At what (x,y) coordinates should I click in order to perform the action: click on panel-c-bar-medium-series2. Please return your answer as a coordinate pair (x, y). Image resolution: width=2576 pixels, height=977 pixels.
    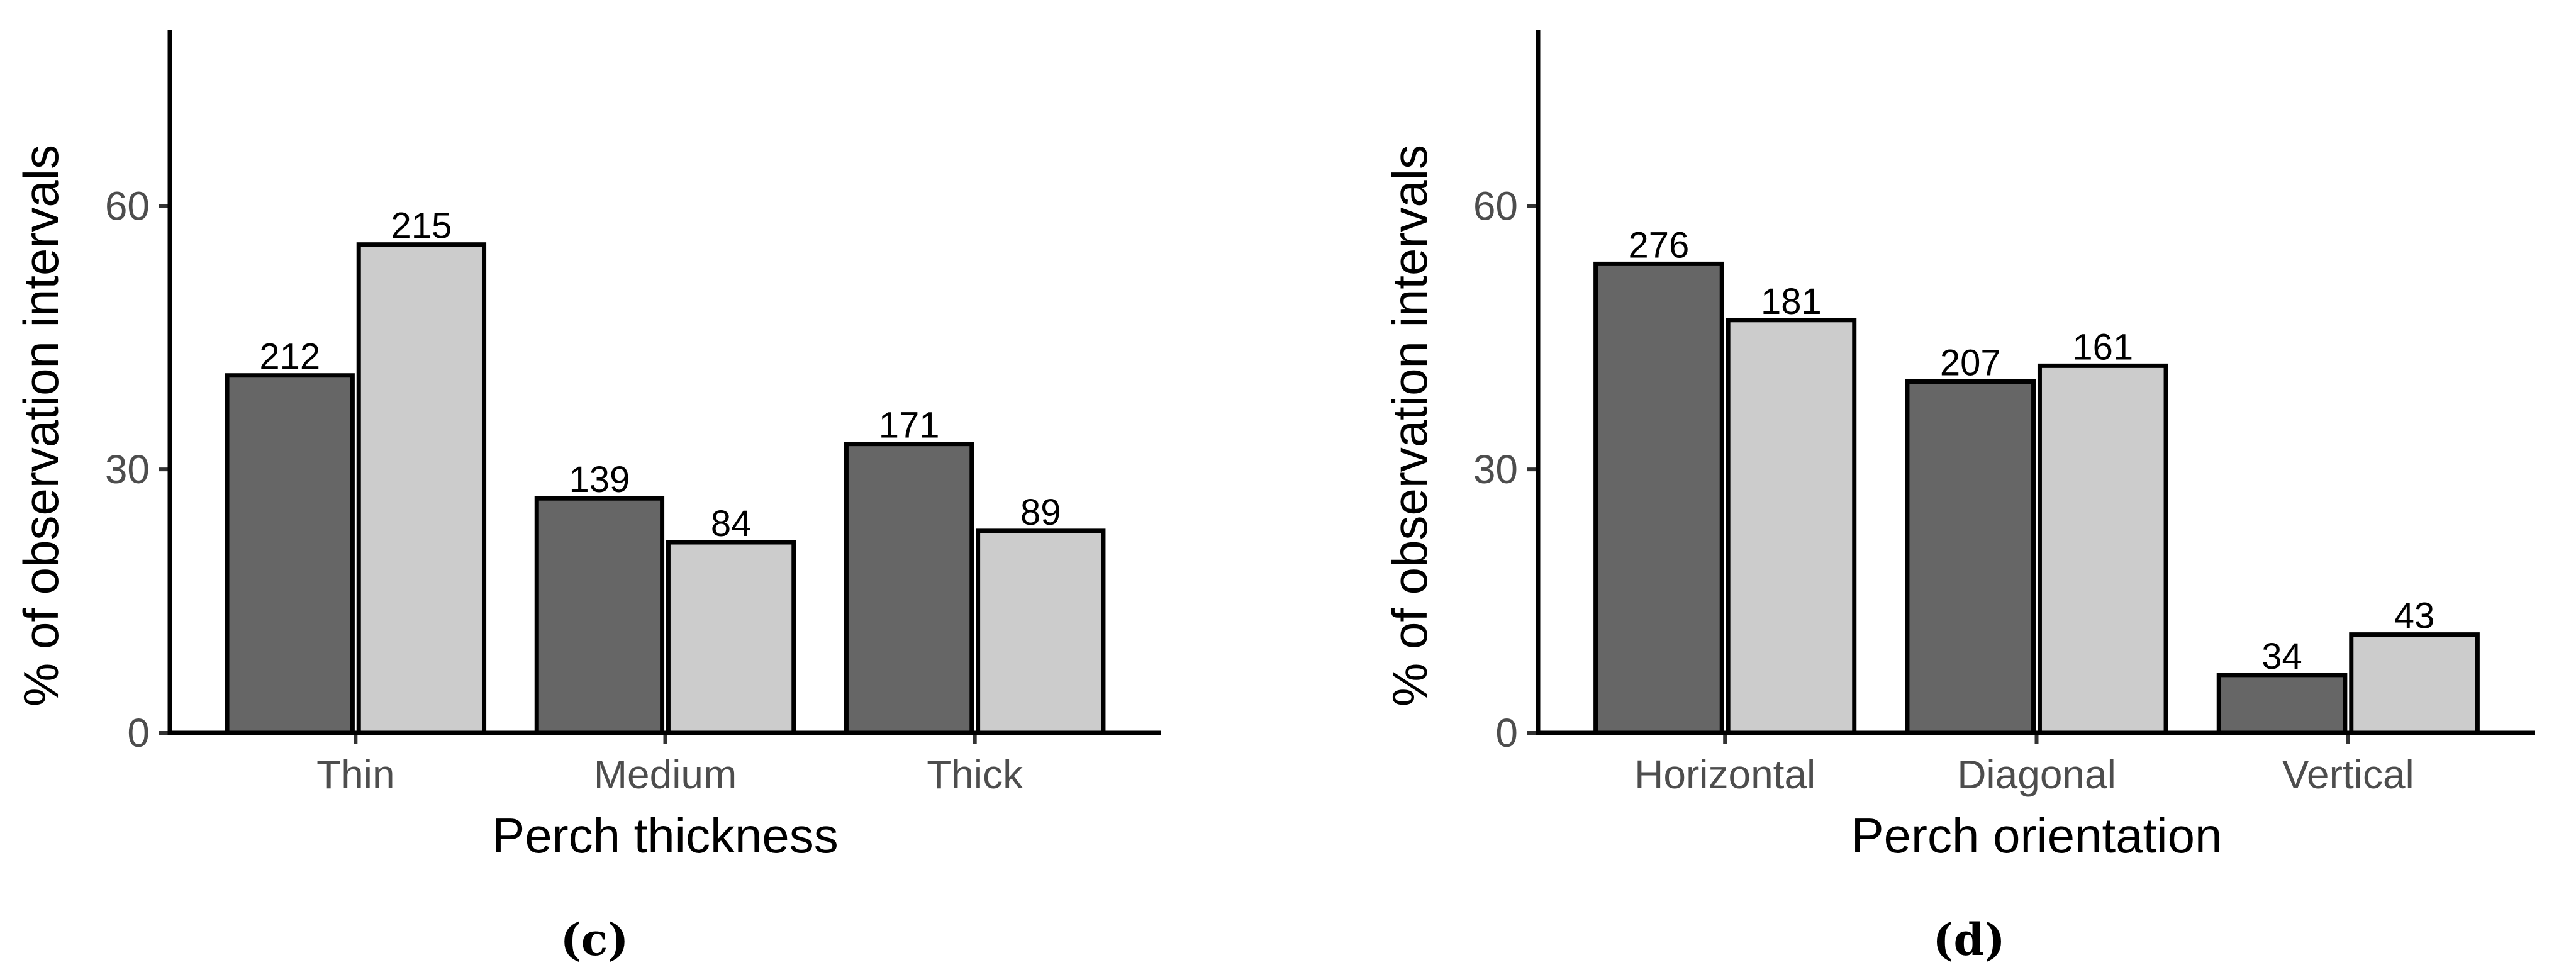
    Looking at the image, I should click on (731, 638).